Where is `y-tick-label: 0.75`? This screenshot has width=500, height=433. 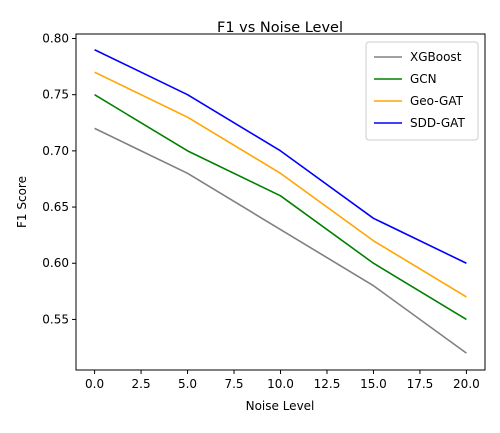
y-tick-label: 0.75 is located at coordinates (55, 95).